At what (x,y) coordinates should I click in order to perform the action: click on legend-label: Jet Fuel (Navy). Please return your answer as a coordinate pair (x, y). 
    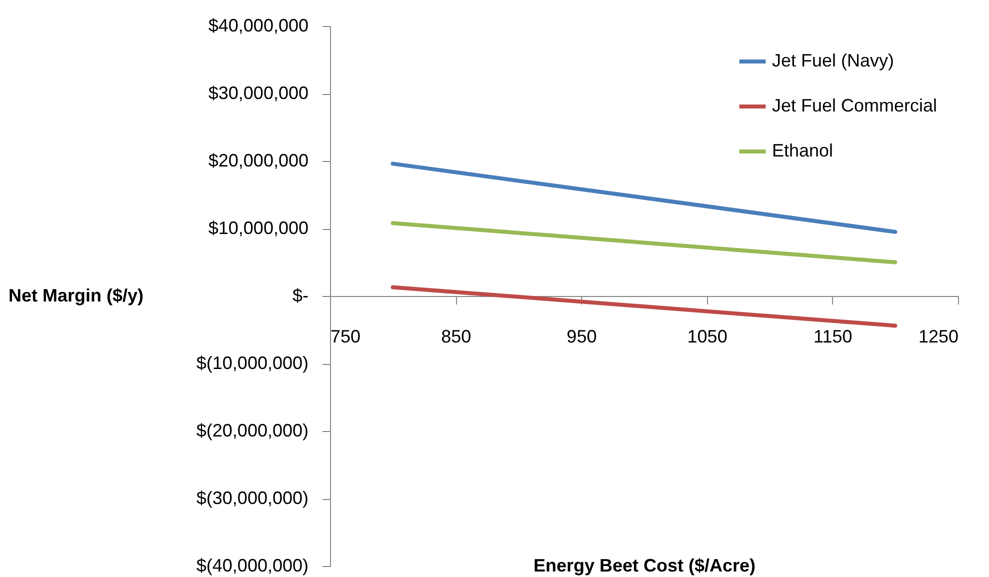
    Looking at the image, I should click on (833, 60).